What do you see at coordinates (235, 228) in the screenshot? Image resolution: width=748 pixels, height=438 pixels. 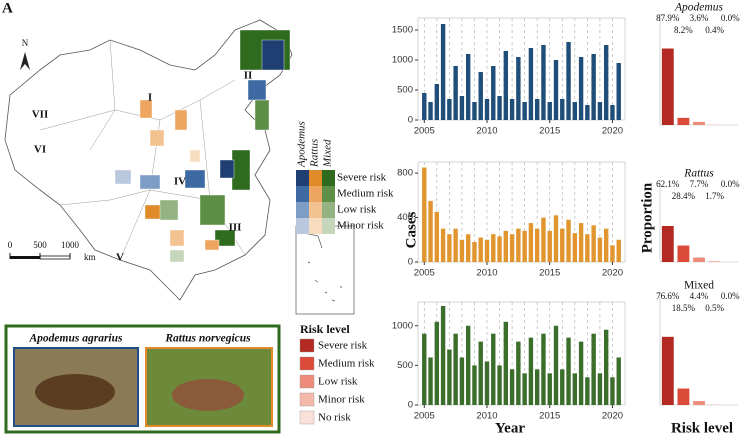 I see `region-label: III` at bounding box center [235, 228].